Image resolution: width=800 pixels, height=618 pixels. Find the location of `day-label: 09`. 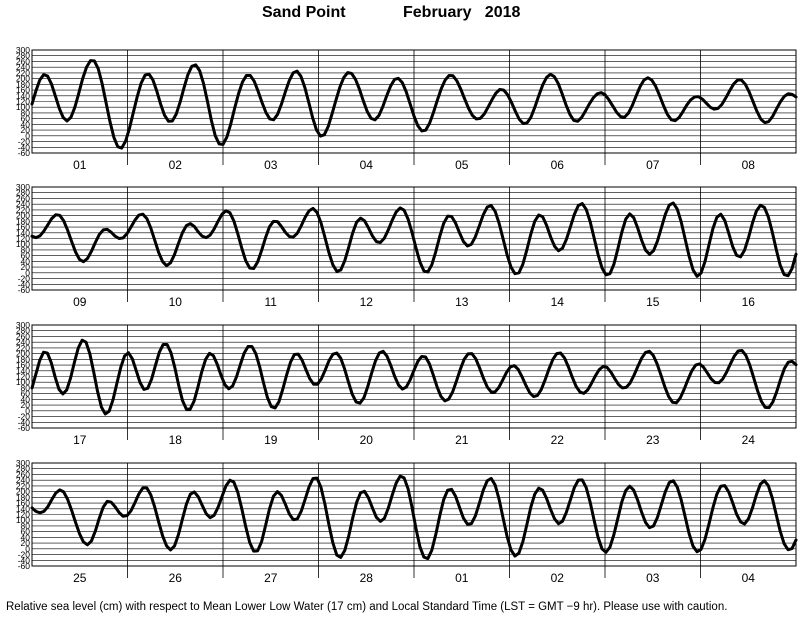

day-label: 09 is located at coordinates (80, 302).